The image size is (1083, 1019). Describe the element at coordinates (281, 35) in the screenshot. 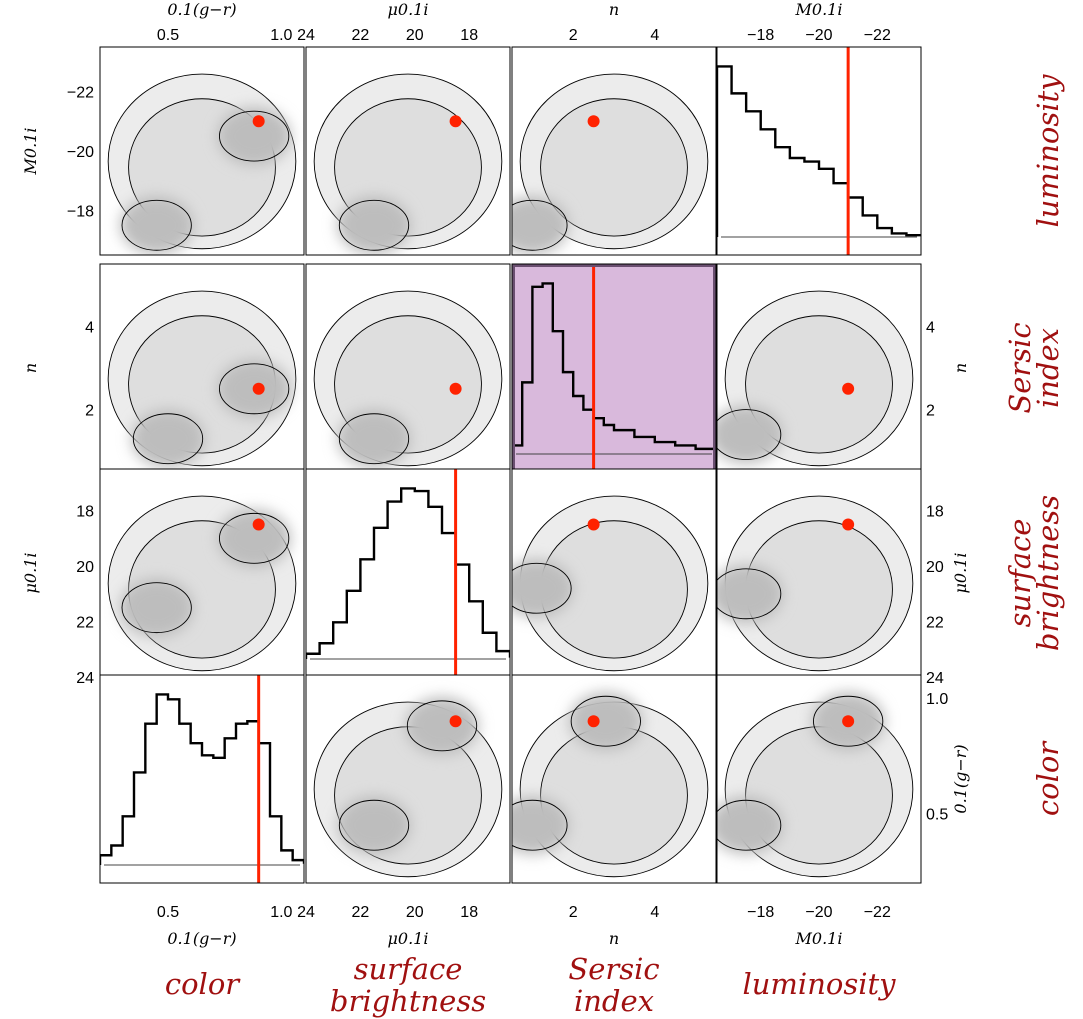

I see `top-tick-color: 1.0` at that location.